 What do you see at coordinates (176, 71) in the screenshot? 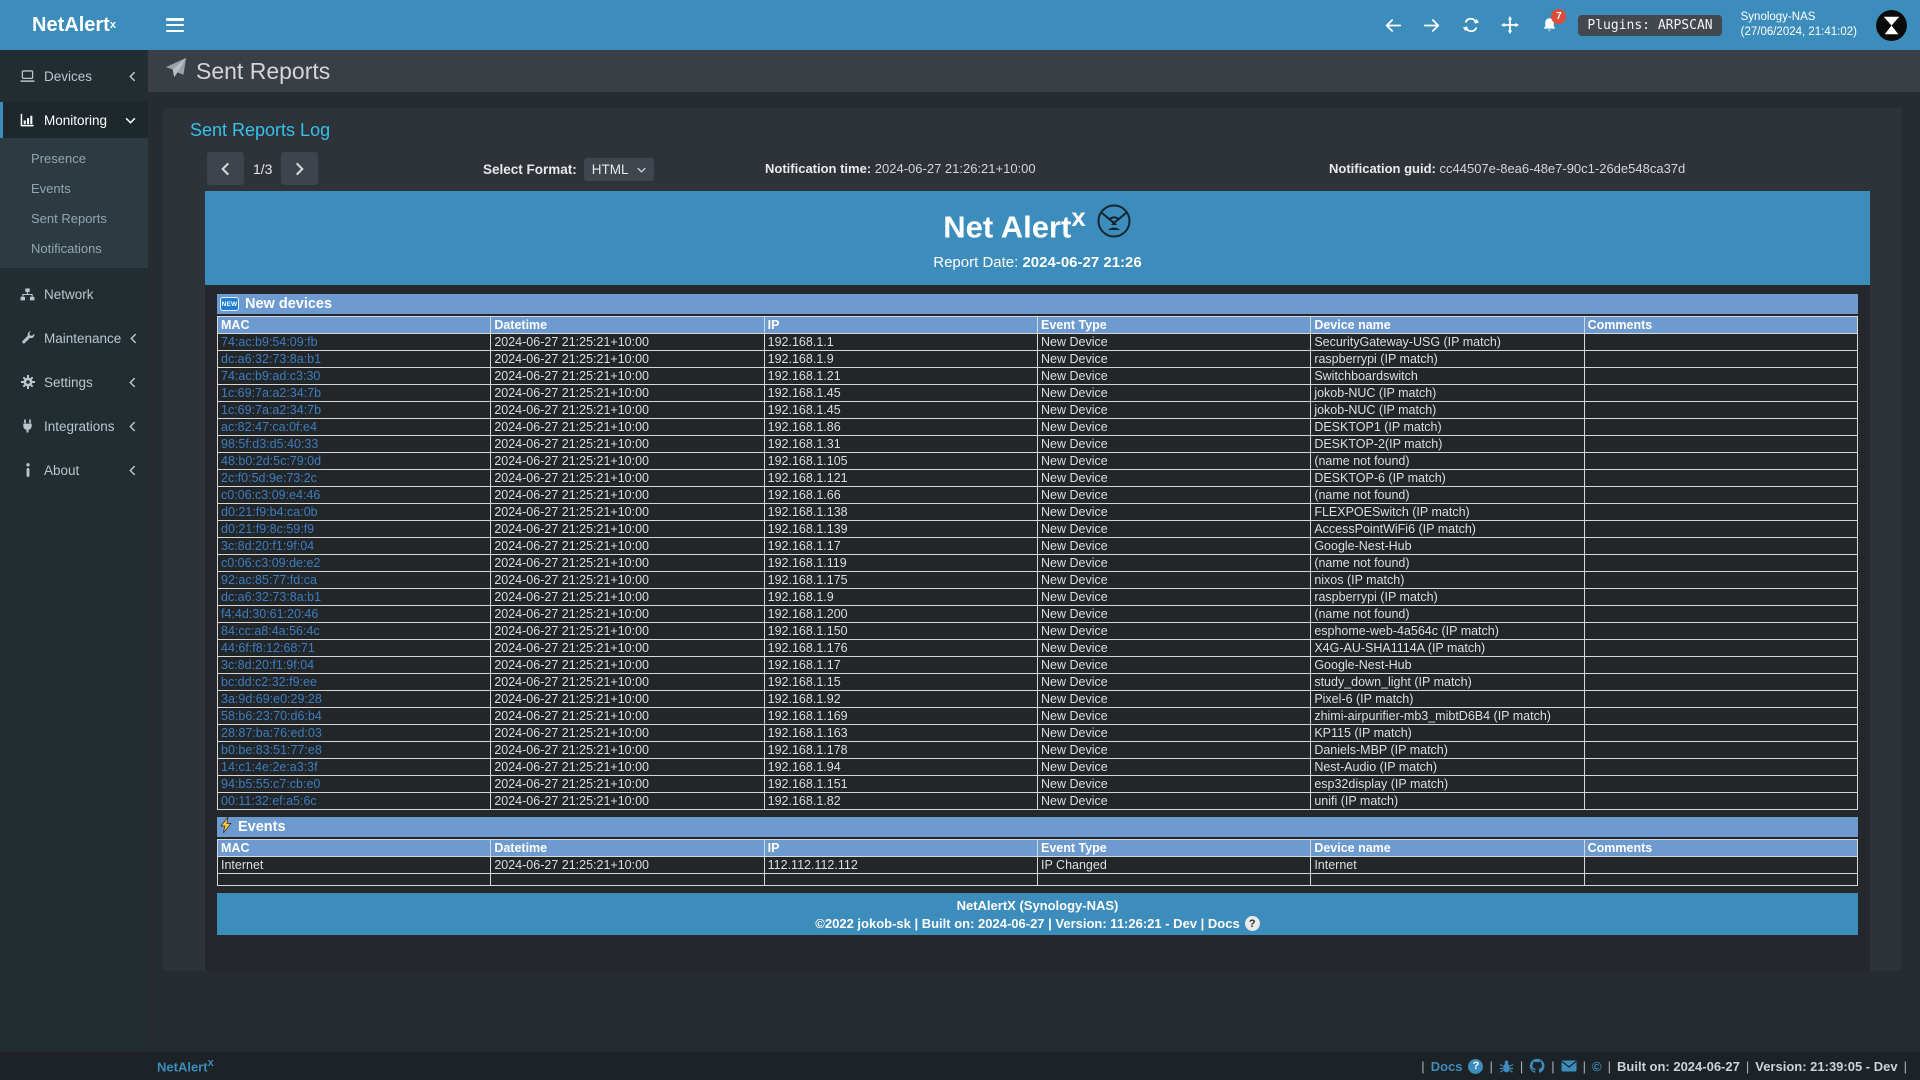
I see `paper-plane-icon` at bounding box center [176, 71].